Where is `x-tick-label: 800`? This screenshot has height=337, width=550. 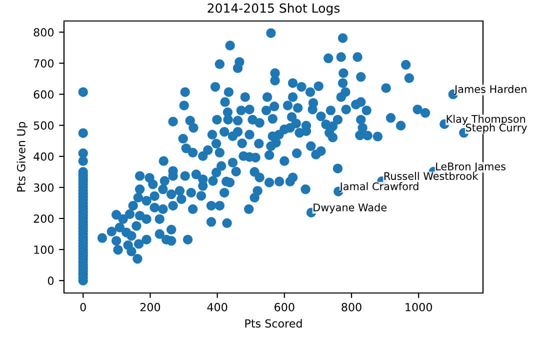 x-tick-label: 800 is located at coordinates (352, 307).